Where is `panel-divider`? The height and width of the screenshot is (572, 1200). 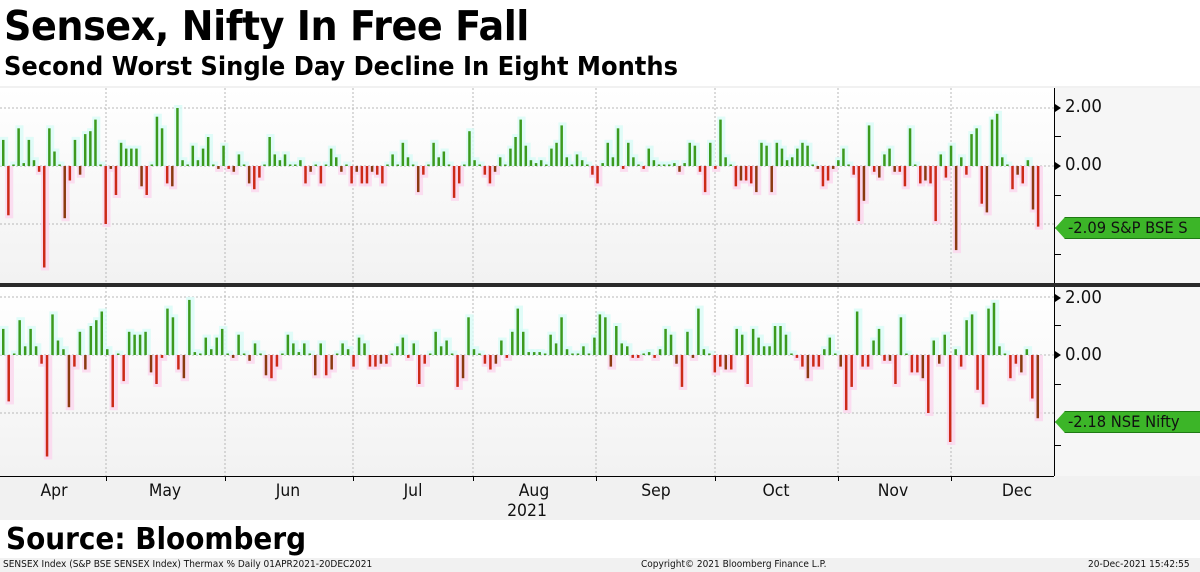 panel-divider is located at coordinates (600, 285).